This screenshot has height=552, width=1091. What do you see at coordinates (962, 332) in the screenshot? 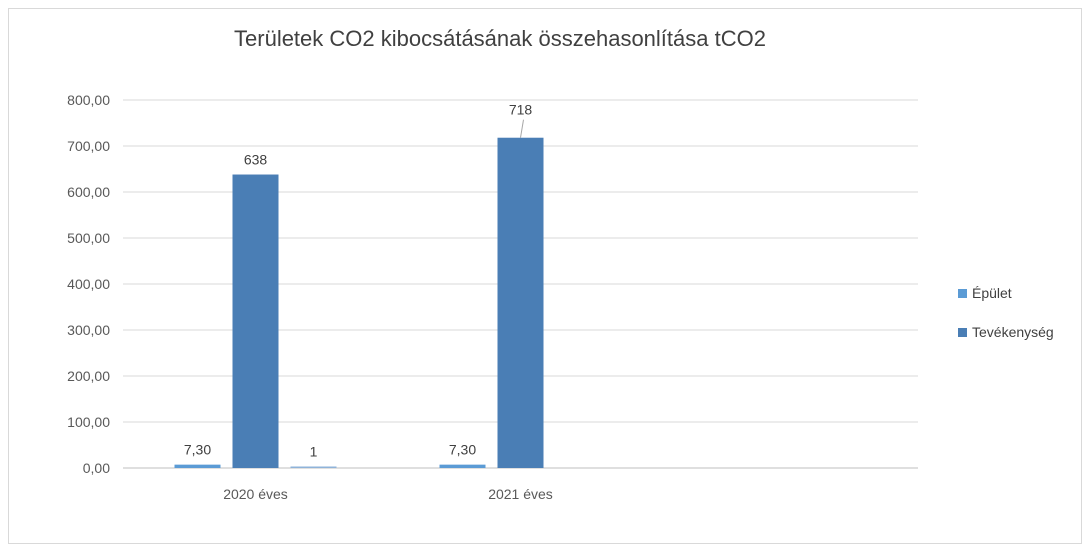
I see `legend-swatch-tevekenyseg` at bounding box center [962, 332].